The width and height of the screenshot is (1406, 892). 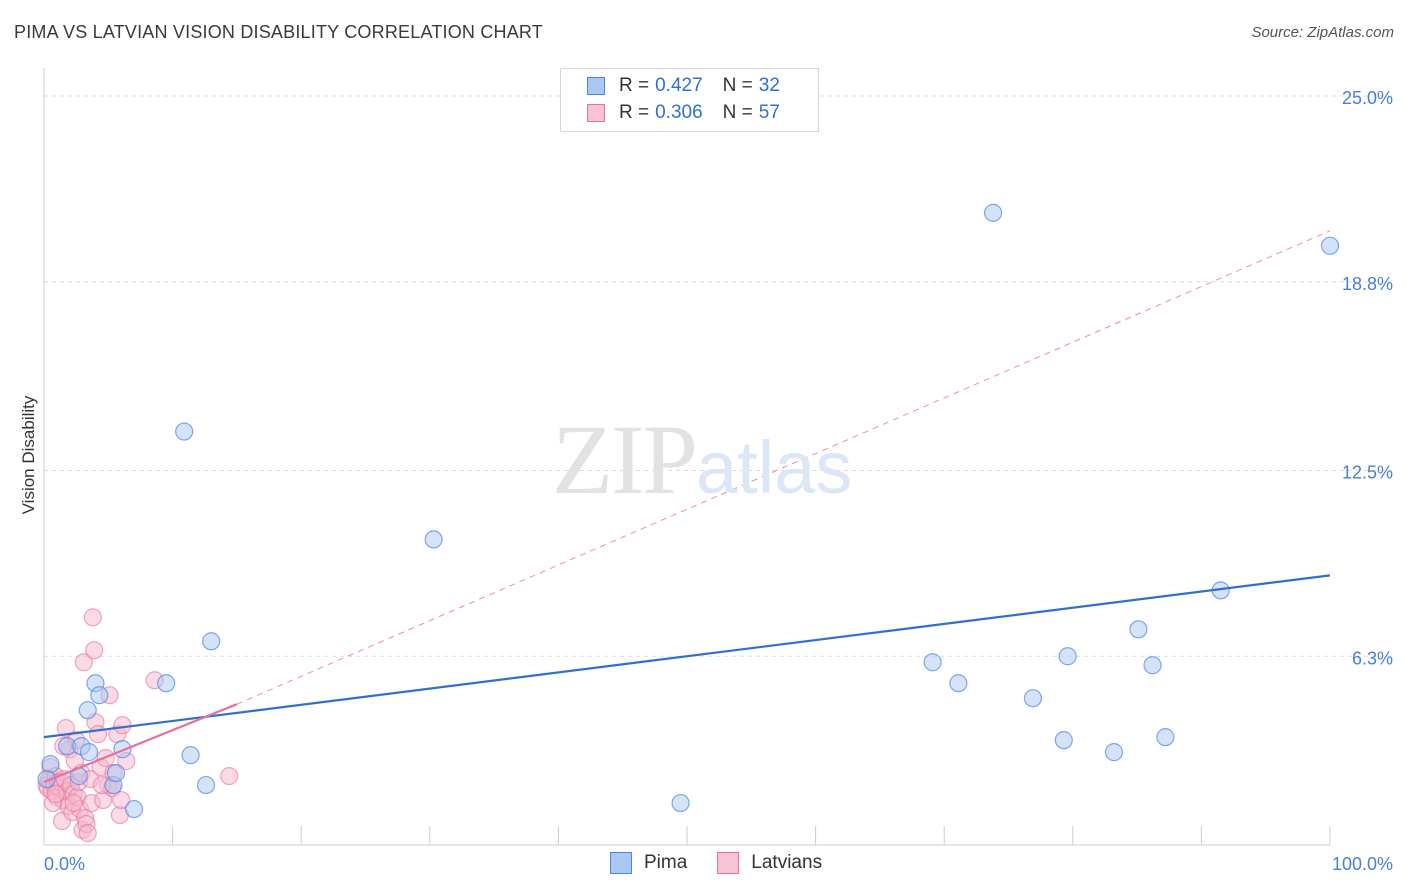 I want to click on latvians-r-label: R =, so click(x=634, y=112).